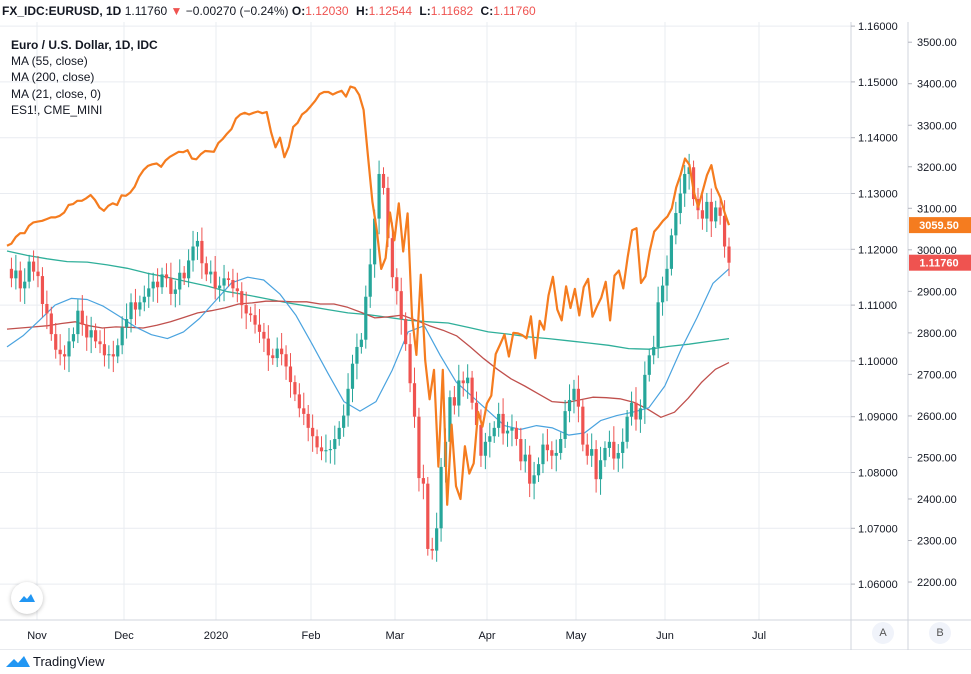 This screenshot has height=674, width=971. Describe the element at coordinates (937, 417) in the screenshot. I see `es-tick-label: 2600.00` at that location.